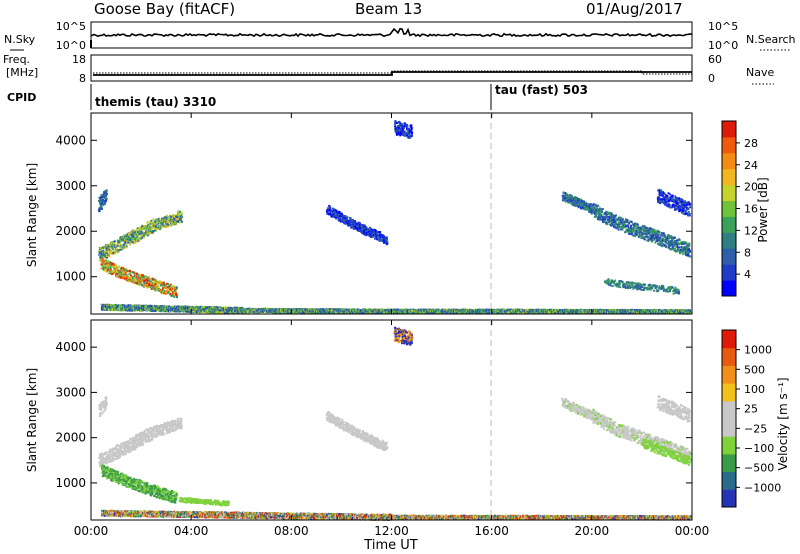 The height and width of the screenshot is (554, 800). Describe the element at coordinates (16, 59) in the screenshot. I see `freq-label-line1: Freq.` at that location.